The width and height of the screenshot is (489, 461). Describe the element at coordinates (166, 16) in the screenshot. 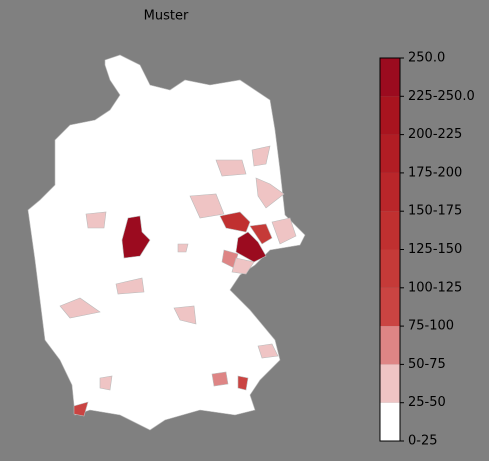

I see `map-title: Muster` at that location.